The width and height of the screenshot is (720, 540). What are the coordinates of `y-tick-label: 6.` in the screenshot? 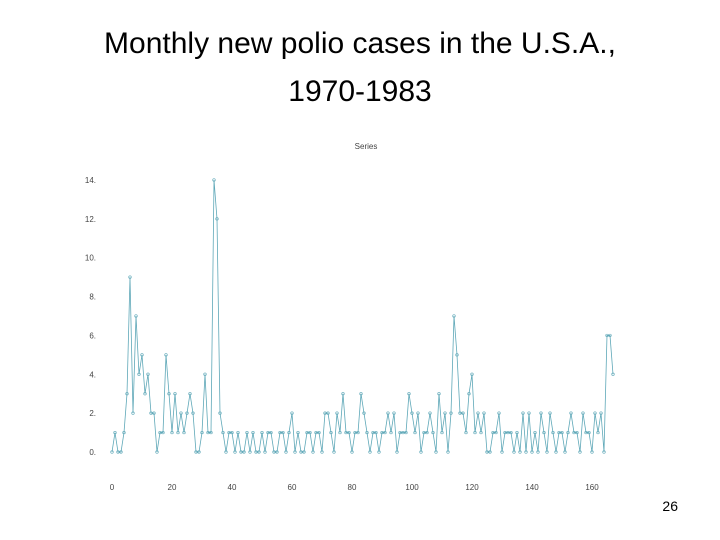 It's located at (92, 335).